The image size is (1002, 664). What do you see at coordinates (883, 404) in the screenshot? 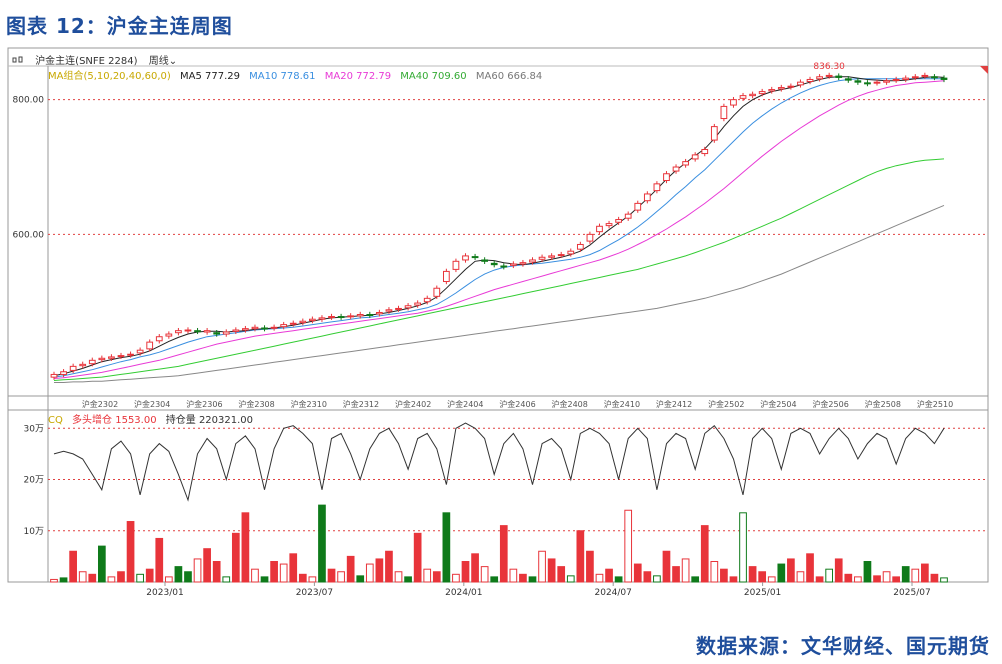
I see `contract-label: 沪金2508` at bounding box center [883, 404].